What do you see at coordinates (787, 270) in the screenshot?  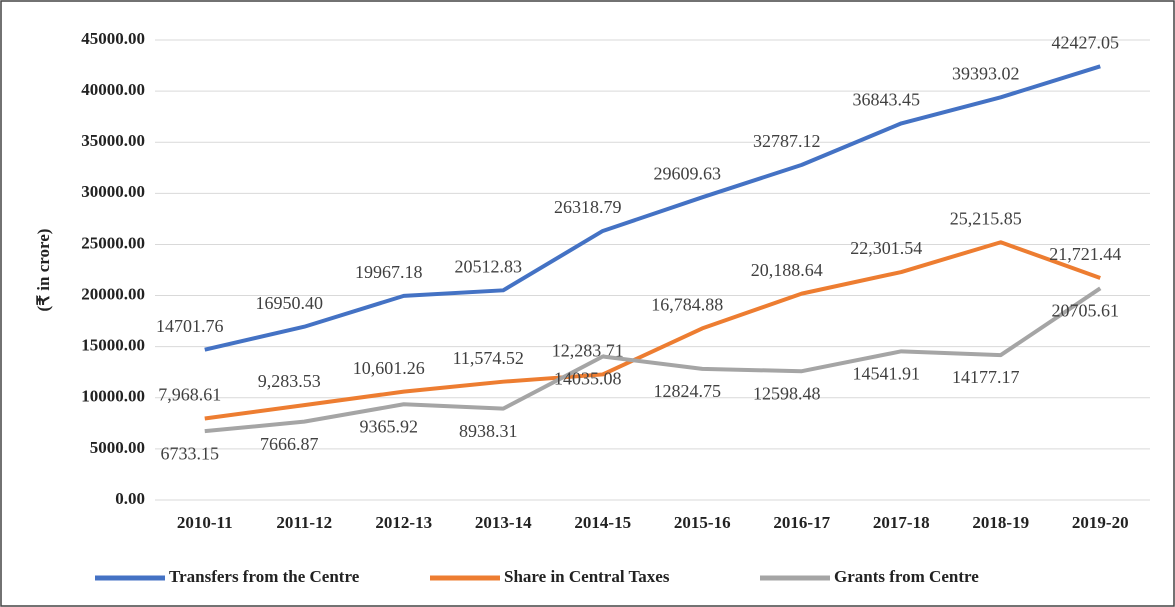 I see `data-label: 20,188.64` at bounding box center [787, 270].